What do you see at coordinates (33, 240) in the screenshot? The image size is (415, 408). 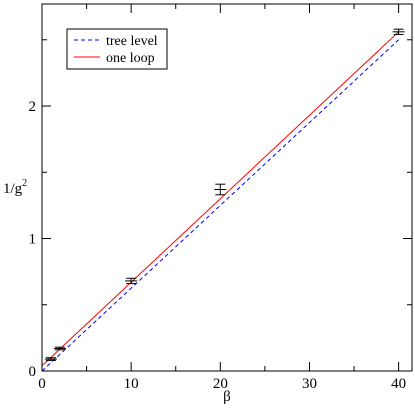 I see `y-tick-label: 1` at bounding box center [33, 240].